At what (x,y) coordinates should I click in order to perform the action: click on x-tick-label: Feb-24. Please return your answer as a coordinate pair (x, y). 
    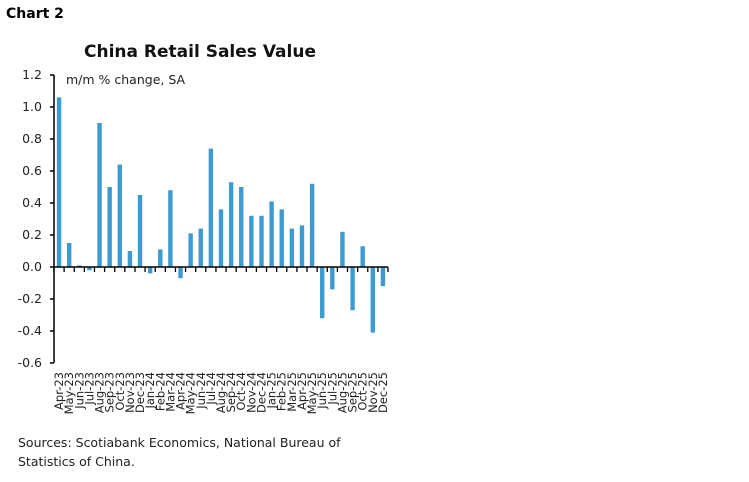
    Looking at the image, I should click on (160, 391).